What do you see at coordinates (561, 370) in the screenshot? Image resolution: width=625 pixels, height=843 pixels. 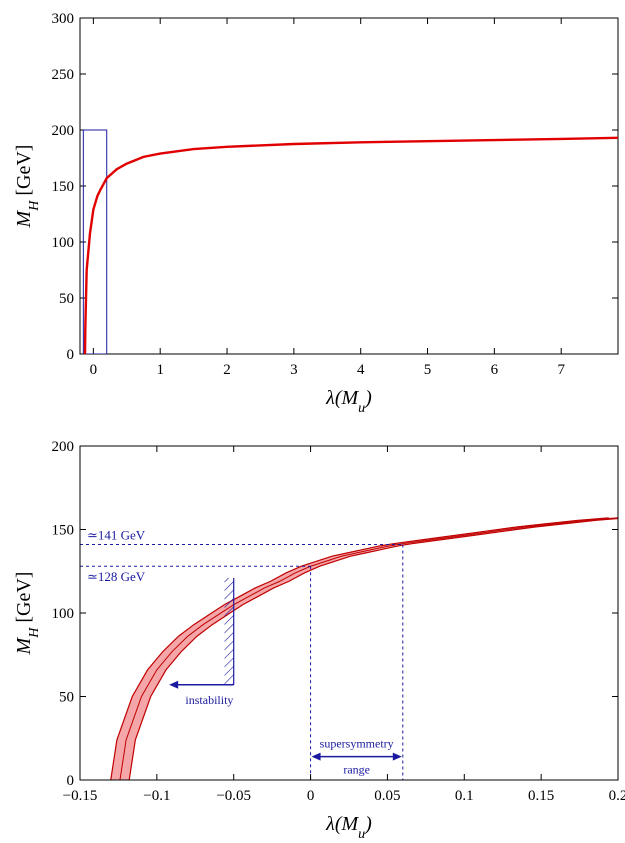 I see `top-x-tick-label: 7` at bounding box center [561, 370].